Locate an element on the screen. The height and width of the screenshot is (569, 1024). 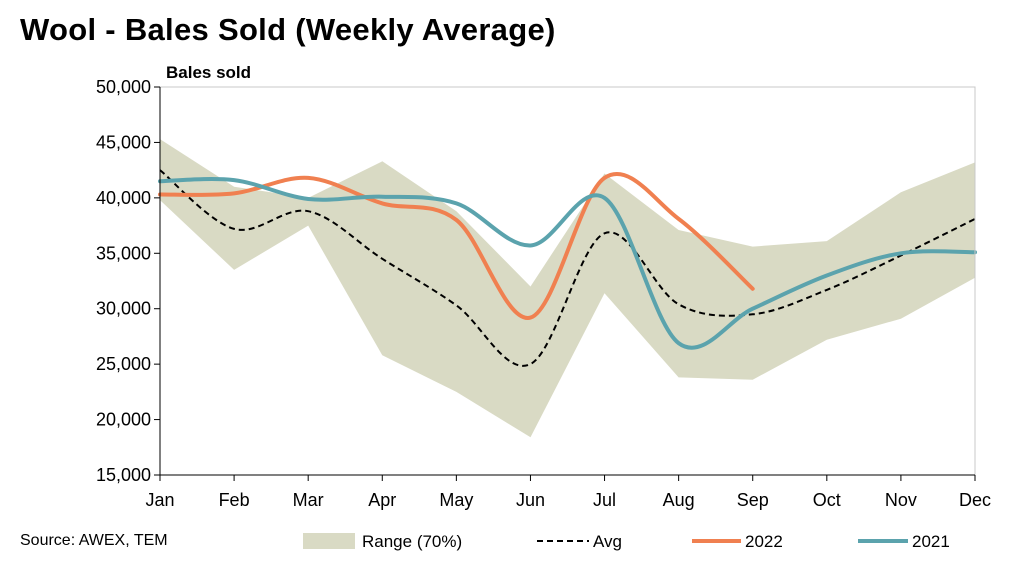
x-tick-label: Apr is located at coordinates (382, 500).